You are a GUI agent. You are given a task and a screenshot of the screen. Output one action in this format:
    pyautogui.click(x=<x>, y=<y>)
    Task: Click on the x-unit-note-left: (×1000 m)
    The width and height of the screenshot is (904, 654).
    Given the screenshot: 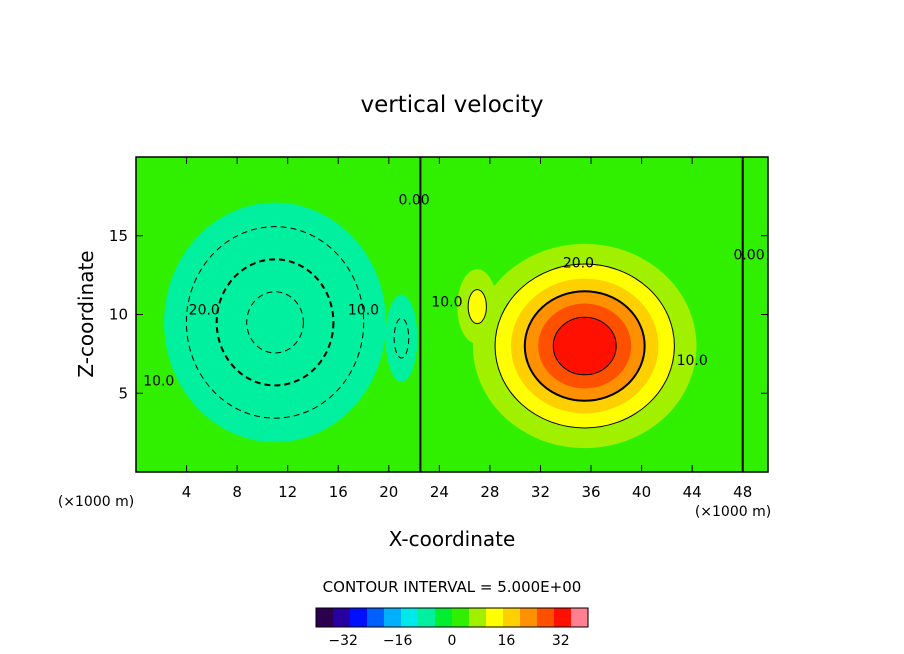 What is the action you would take?
    pyautogui.click(x=96, y=502)
    